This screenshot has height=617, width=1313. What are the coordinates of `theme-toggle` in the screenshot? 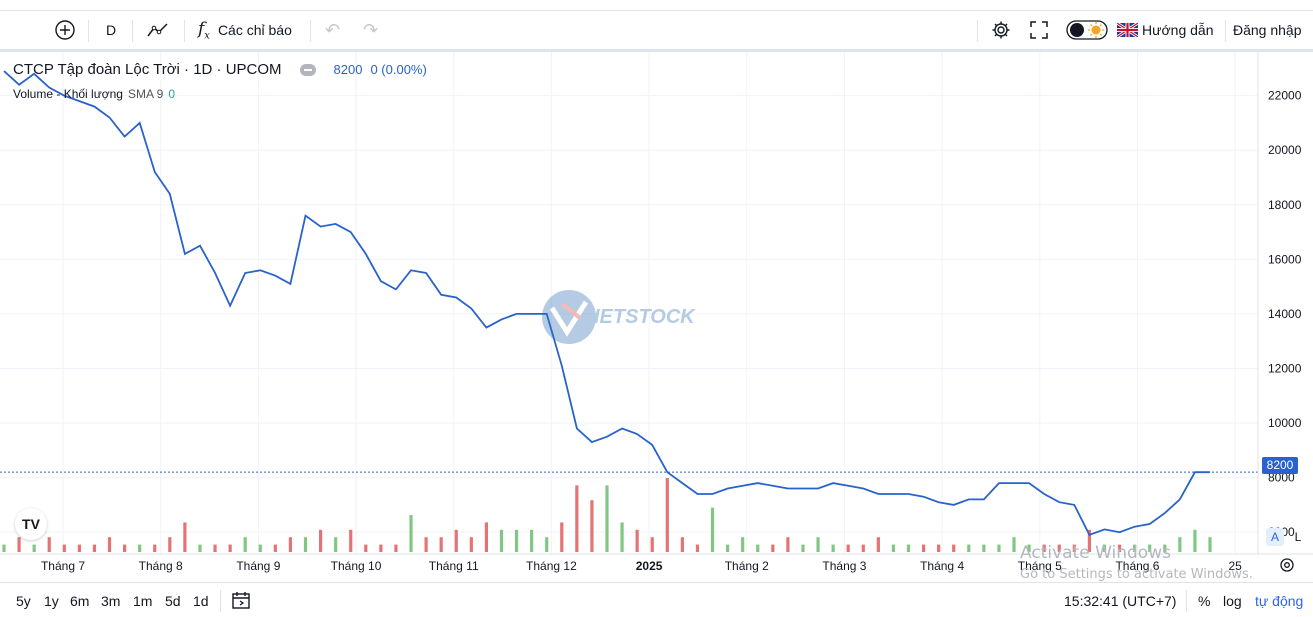 It's located at (1087, 30).